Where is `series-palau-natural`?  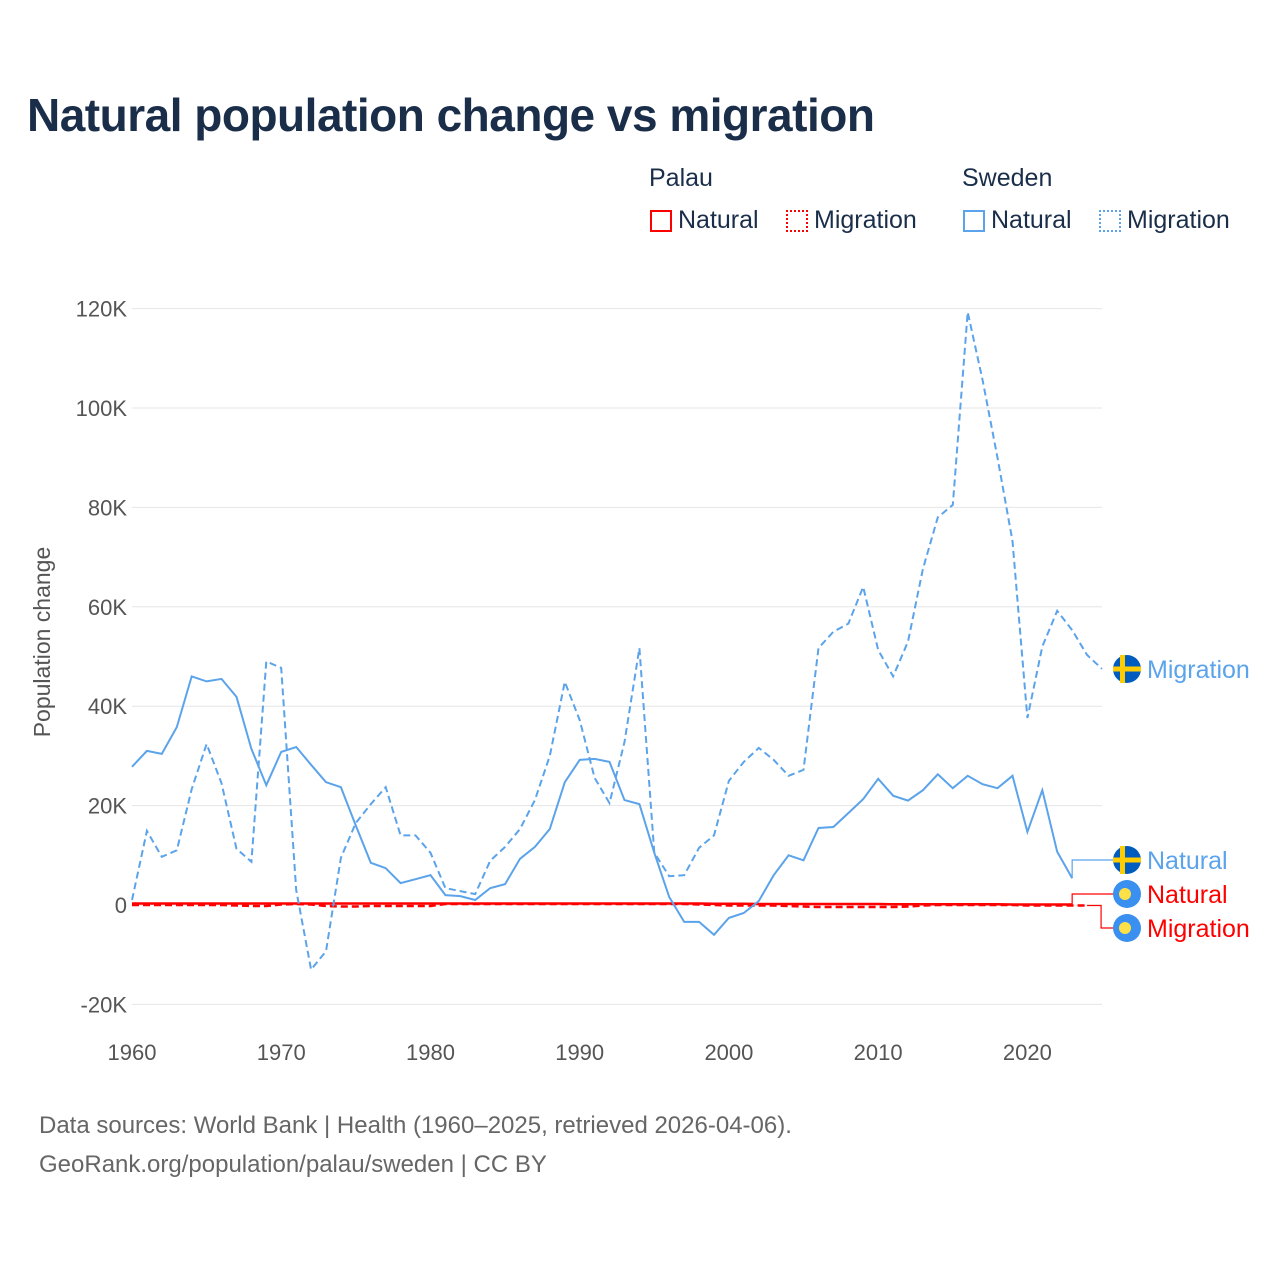
series-palau-natural is located at coordinates (602, 904).